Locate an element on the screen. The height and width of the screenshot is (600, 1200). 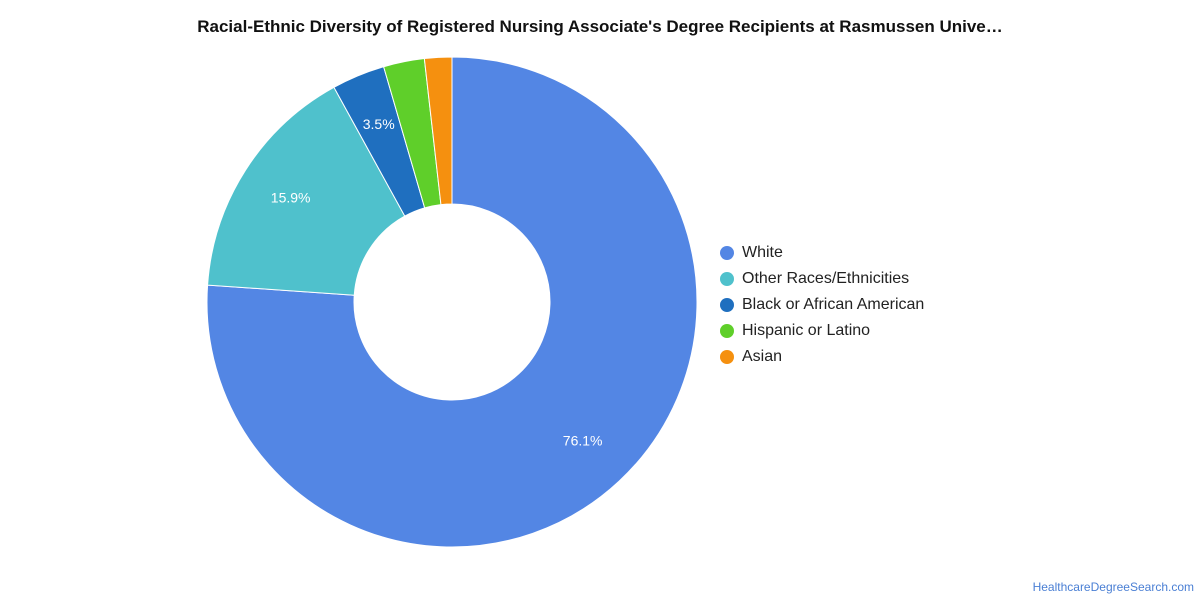
slice-label-white: 76.1% is located at coordinates (583, 441).